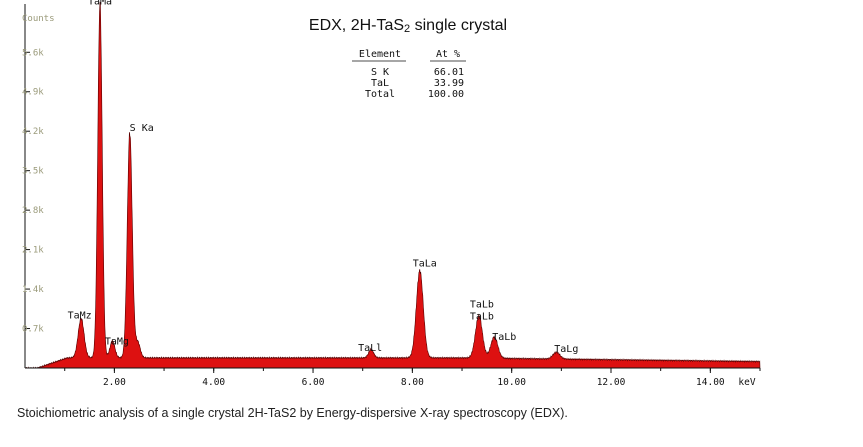  I want to click on y-tick-label: 2.8k, so click(33, 211).